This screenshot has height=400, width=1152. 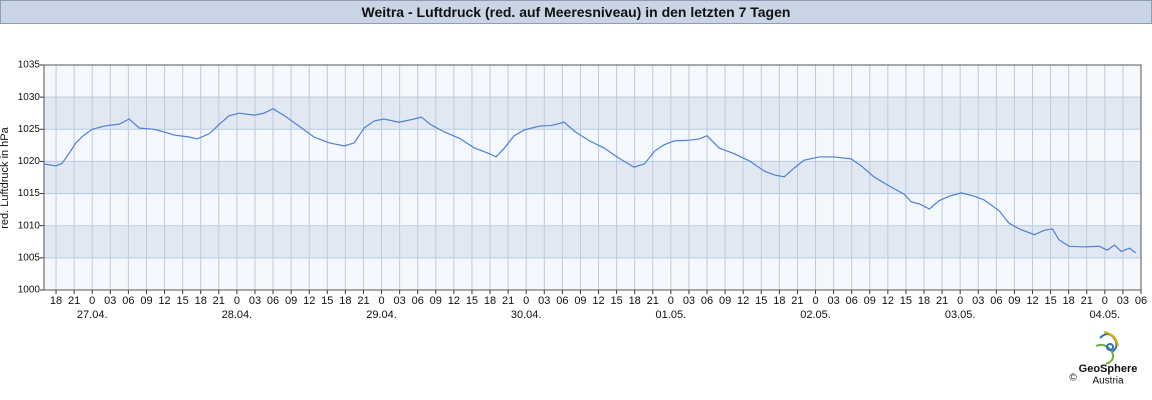 I want to click on y-tick-label: 1015, so click(x=29, y=193).